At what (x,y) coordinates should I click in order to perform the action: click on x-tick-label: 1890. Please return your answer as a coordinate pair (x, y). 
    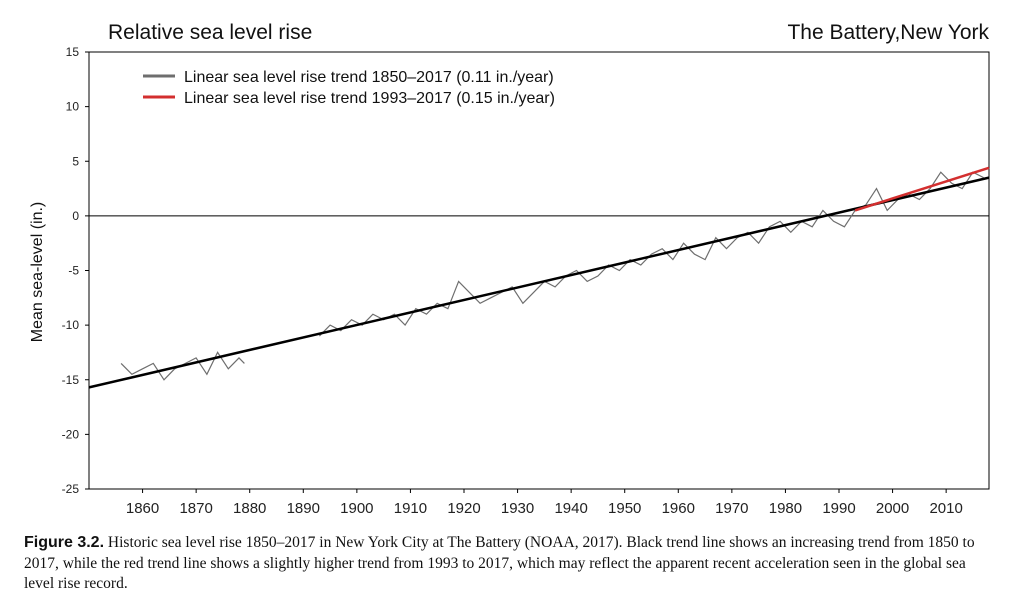
    Looking at the image, I should click on (303, 508).